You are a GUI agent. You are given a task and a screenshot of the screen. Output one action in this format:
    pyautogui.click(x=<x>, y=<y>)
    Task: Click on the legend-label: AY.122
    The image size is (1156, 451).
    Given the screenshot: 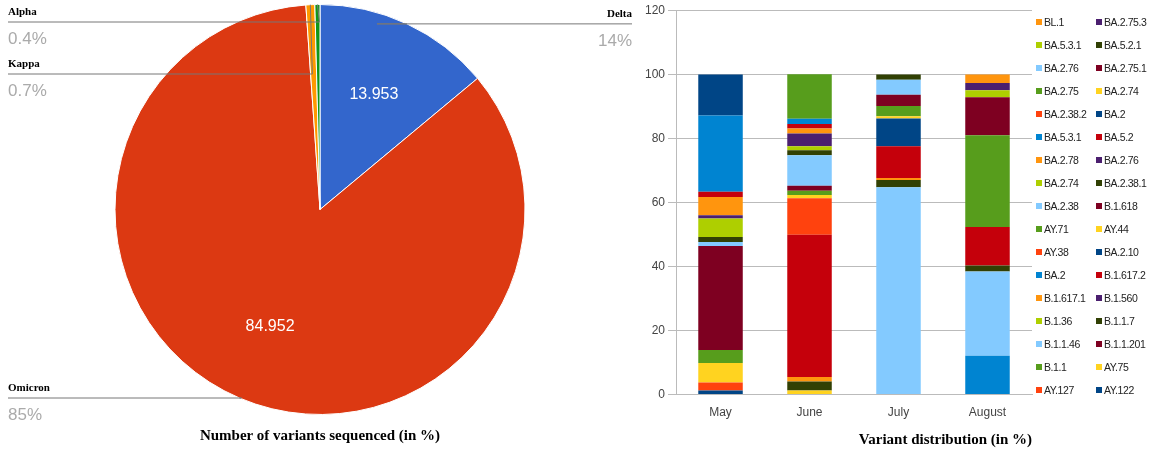 What is the action you would take?
    pyautogui.click(x=1119, y=389)
    